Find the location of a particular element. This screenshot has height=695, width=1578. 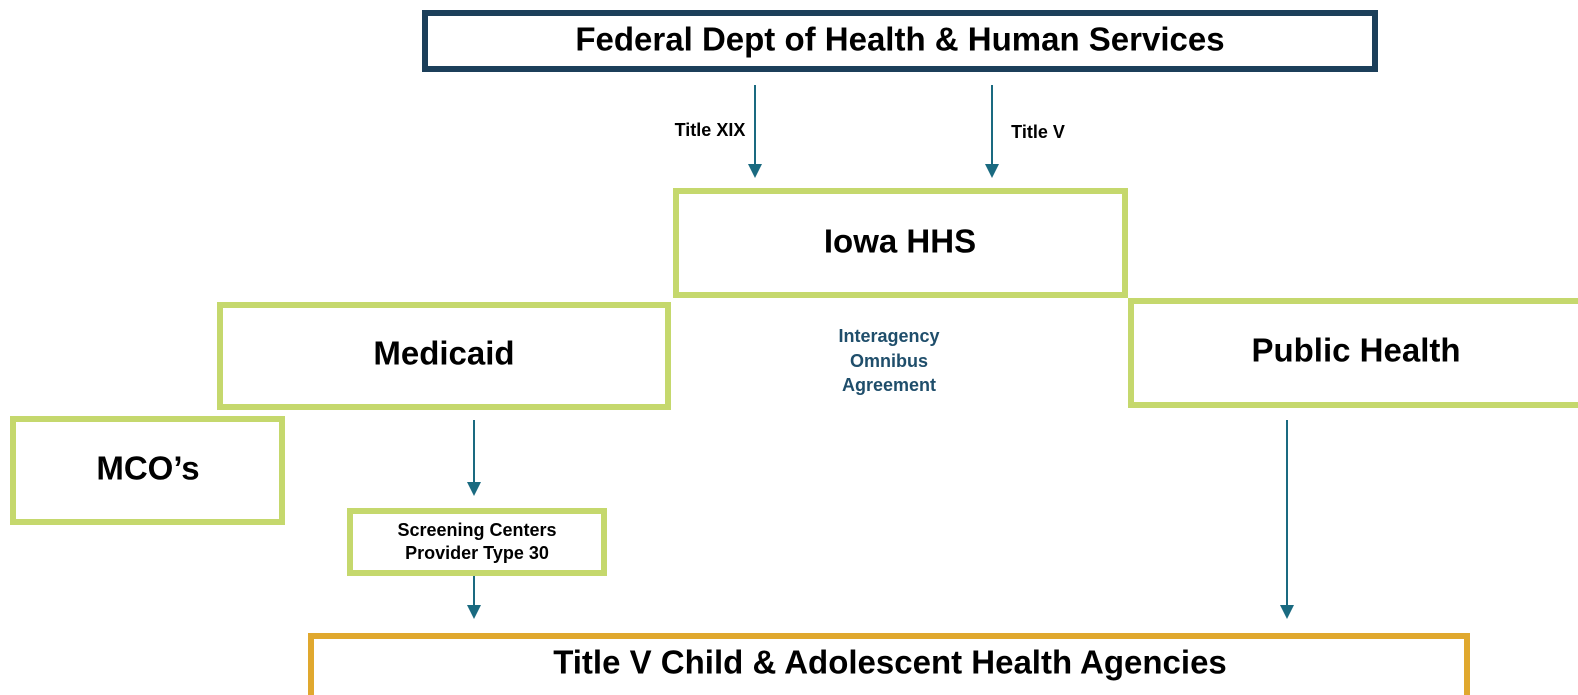

mco-box is located at coordinates (147, 470).